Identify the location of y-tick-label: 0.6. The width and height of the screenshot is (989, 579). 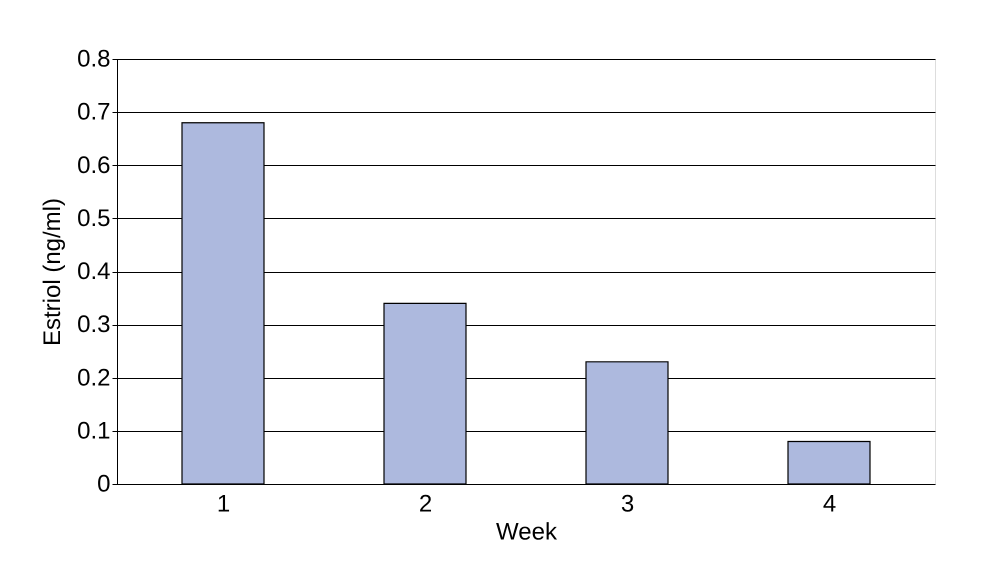
(93, 165).